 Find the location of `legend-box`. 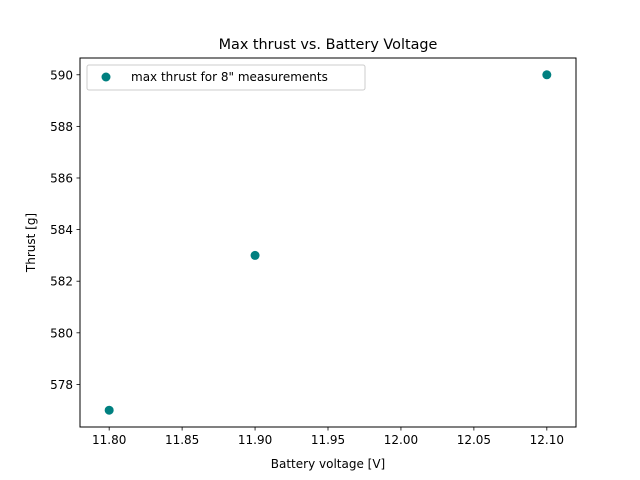

legend-box is located at coordinates (226, 77).